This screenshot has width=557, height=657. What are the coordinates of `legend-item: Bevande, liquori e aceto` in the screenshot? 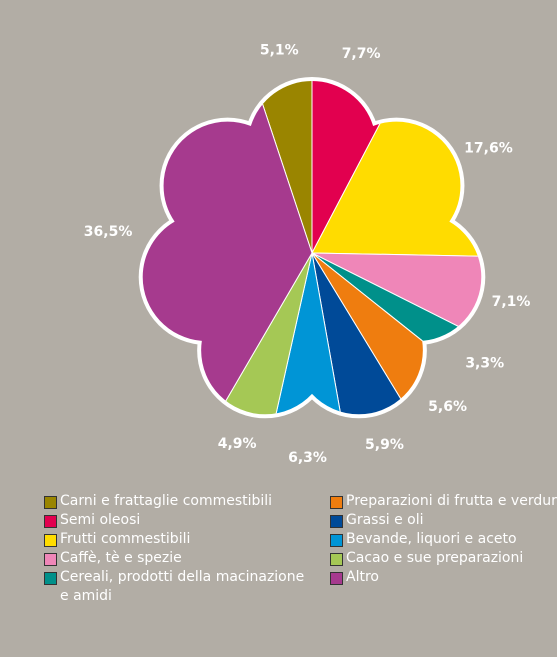 It's located at (423, 539).